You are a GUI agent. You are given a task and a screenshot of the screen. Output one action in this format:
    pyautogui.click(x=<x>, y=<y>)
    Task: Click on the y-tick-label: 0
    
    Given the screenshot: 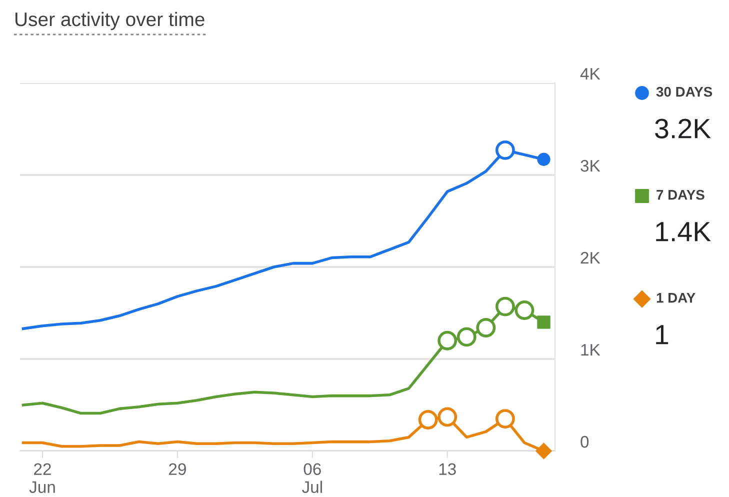 What is the action you would take?
    pyautogui.click(x=584, y=442)
    